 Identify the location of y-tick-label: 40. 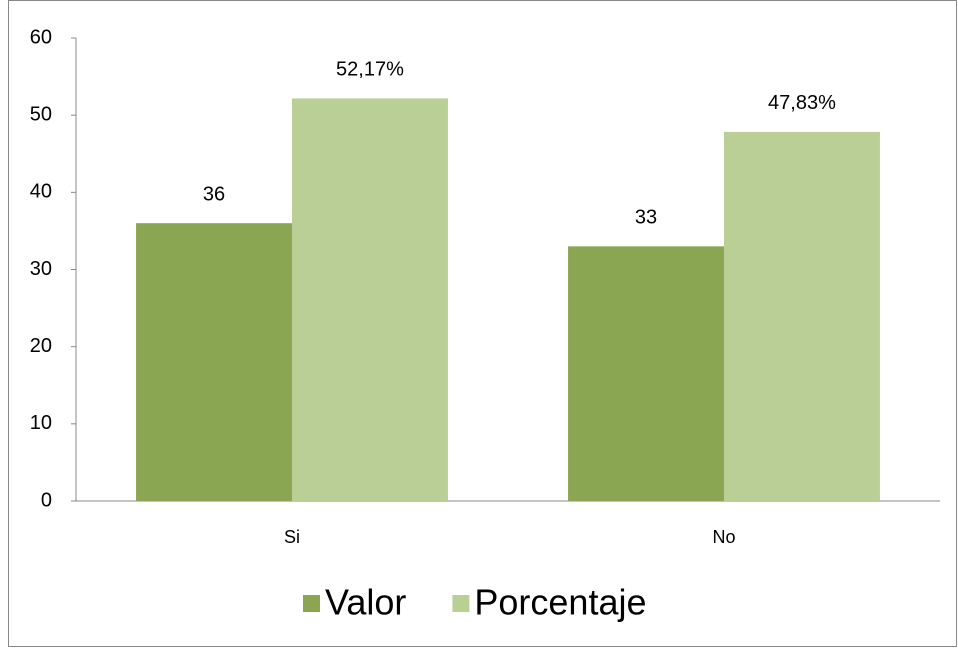
(41, 192).